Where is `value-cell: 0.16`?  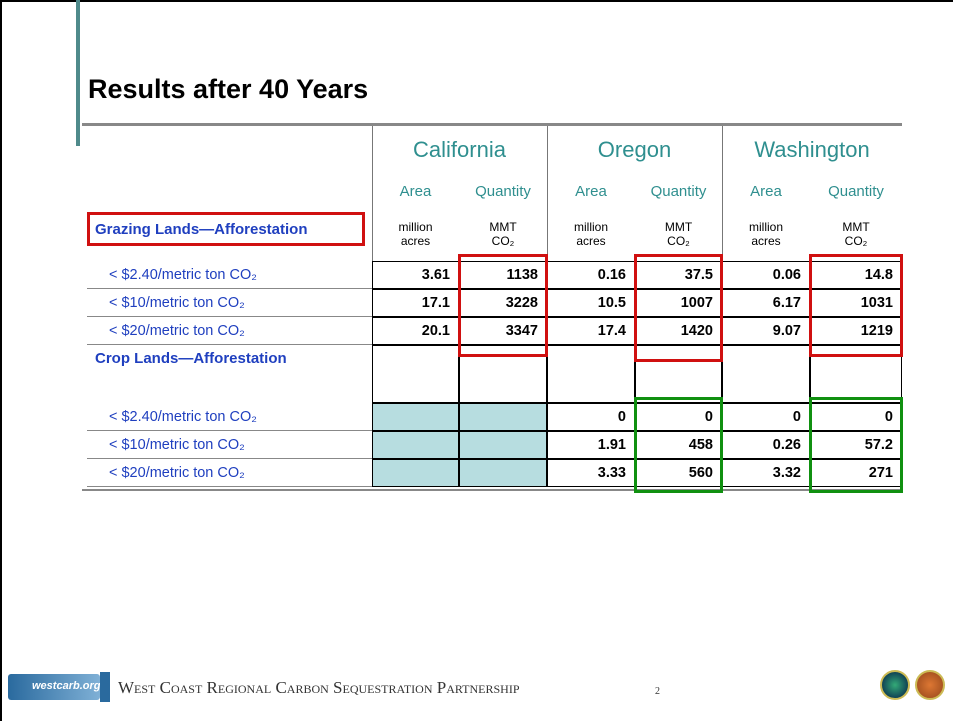 value-cell: 0.16 is located at coordinates (591, 275).